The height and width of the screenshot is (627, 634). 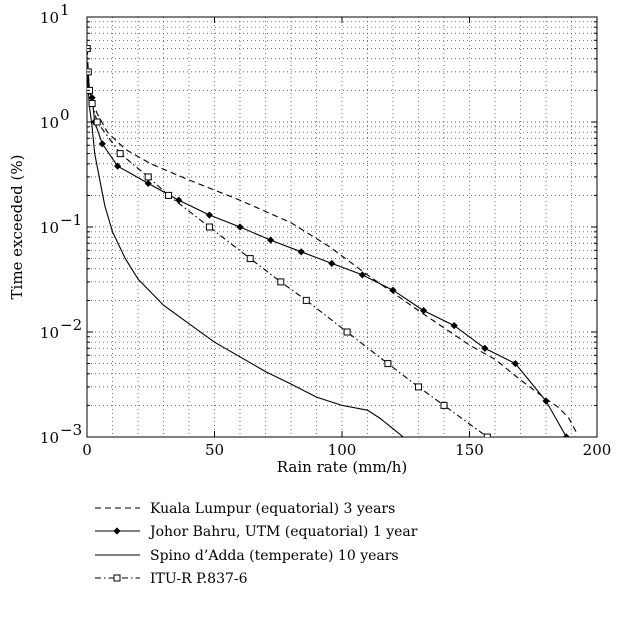 I want to click on legend-label: ITU-R P.837-6, so click(x=199, y=579).